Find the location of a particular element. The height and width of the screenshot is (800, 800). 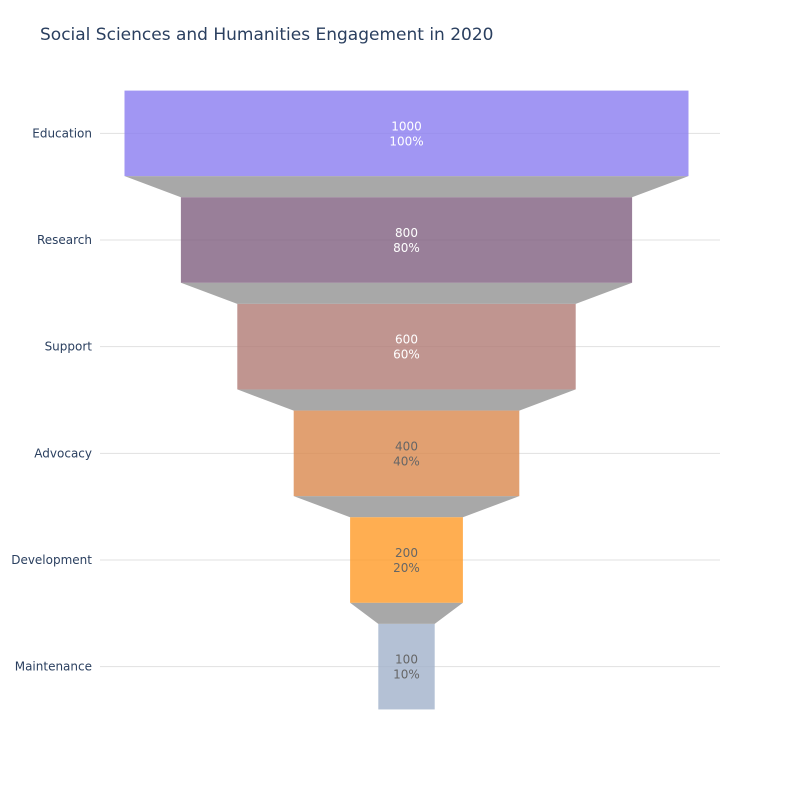

y-tick-label: Development is located at coordinates (51, 560).